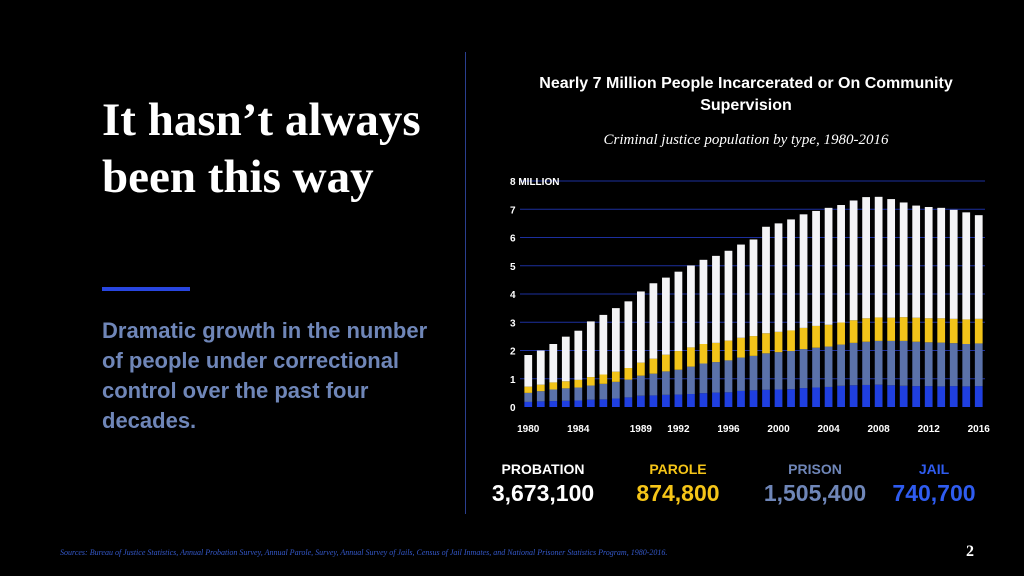 This screenshot has width=1024, height=576. I want to click on bar-jail-2015, so click(966, 396).